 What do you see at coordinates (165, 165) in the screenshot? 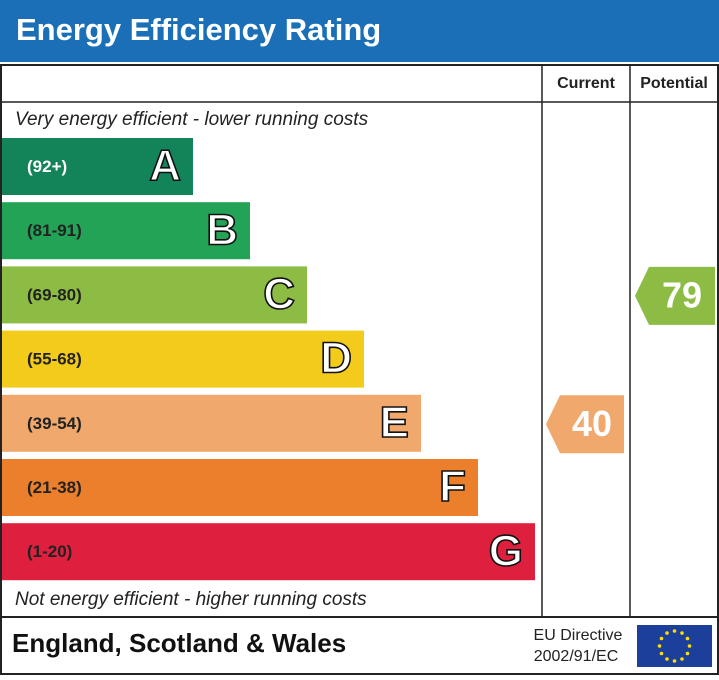
I see `band-letter: A` at bounding box center [165, 165].